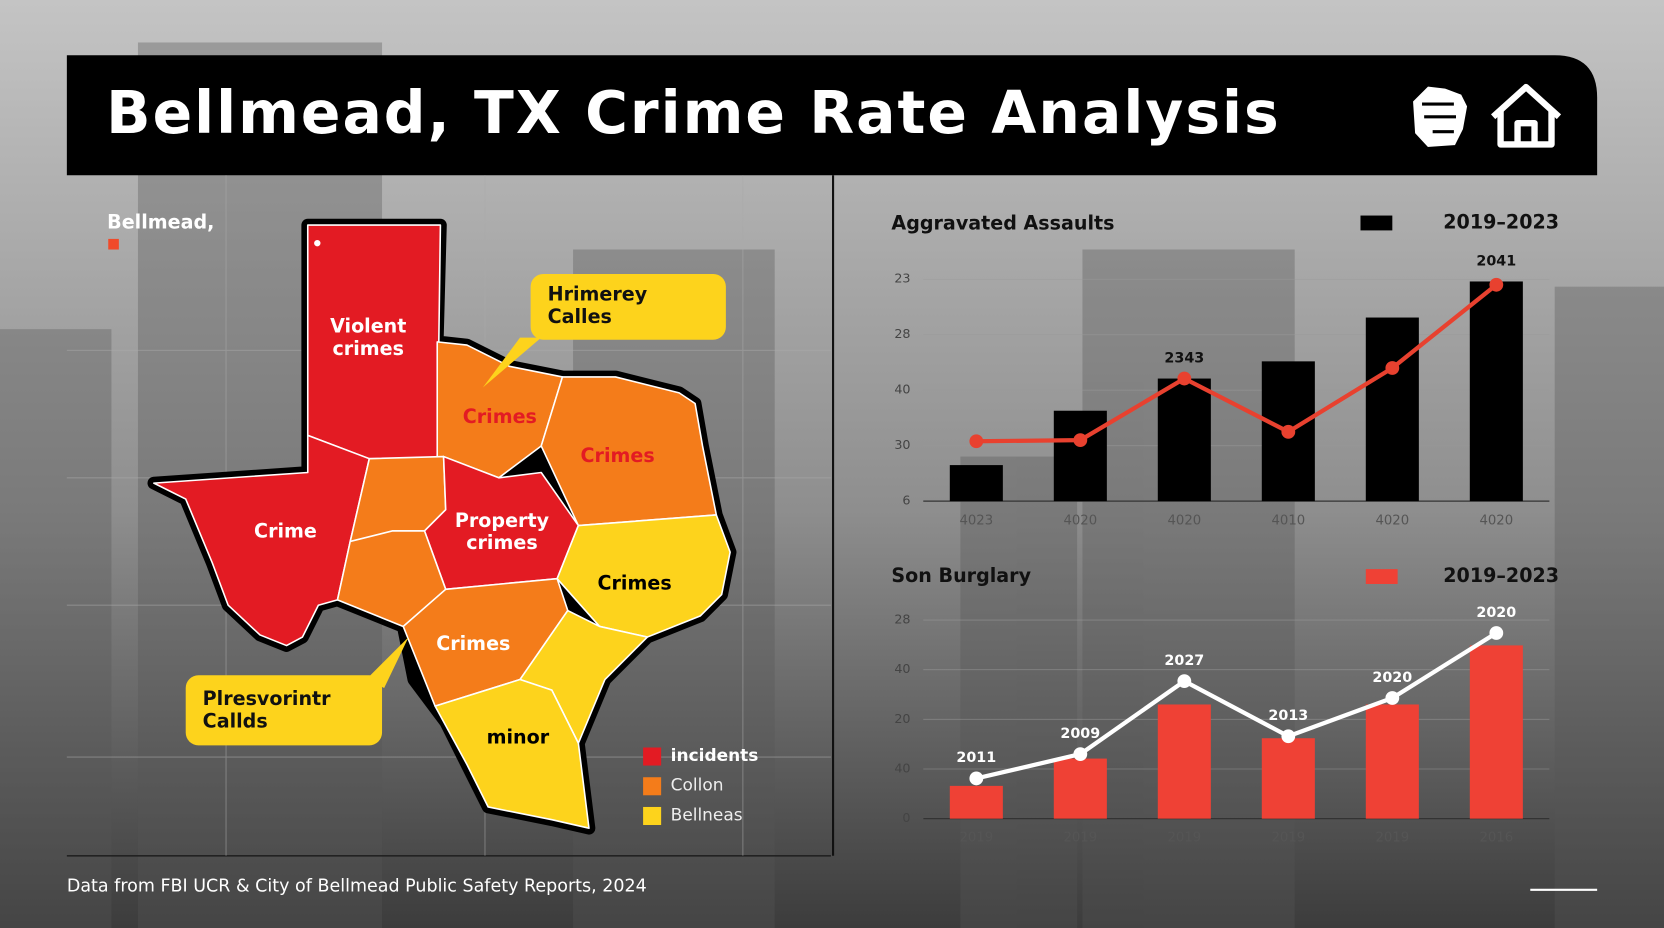 Image resolution: width=1664 pixels, height=928 pixels. I want to click on map-label: Property, so click(502, 520).